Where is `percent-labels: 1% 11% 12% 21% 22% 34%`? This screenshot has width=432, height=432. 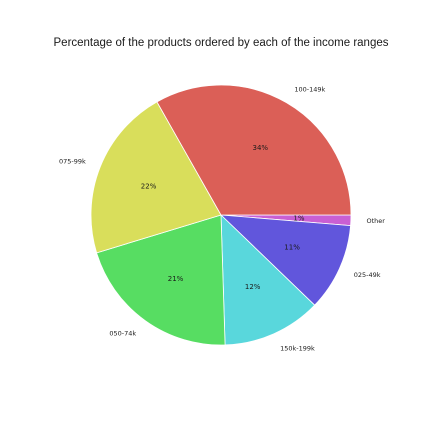 percent-labels: 1% 11% 12% 21% 22% 34% is located at coordinates (223, 217).